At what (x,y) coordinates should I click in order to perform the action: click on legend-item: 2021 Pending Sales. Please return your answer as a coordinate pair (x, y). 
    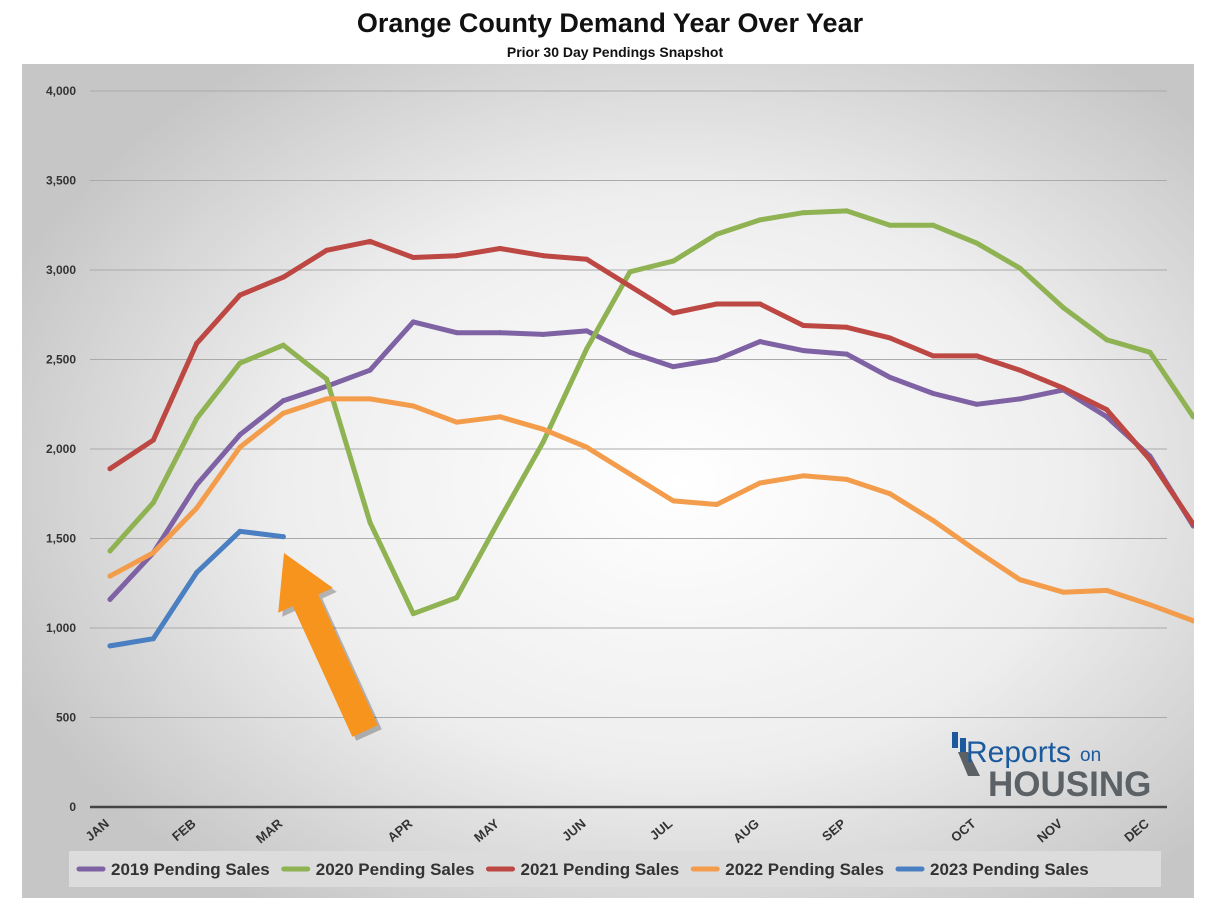
    Looking at the image, I should click on (583, 869).